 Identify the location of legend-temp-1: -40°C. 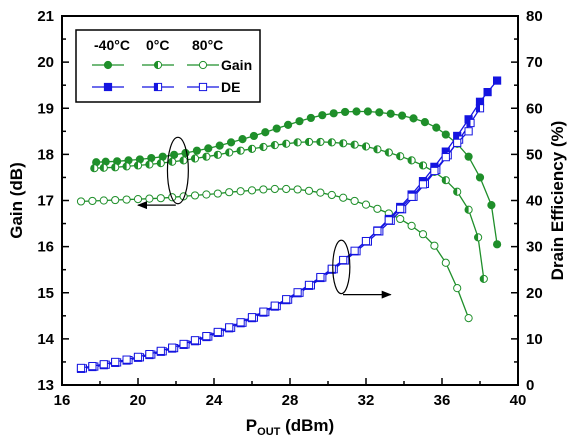
(112, 45).